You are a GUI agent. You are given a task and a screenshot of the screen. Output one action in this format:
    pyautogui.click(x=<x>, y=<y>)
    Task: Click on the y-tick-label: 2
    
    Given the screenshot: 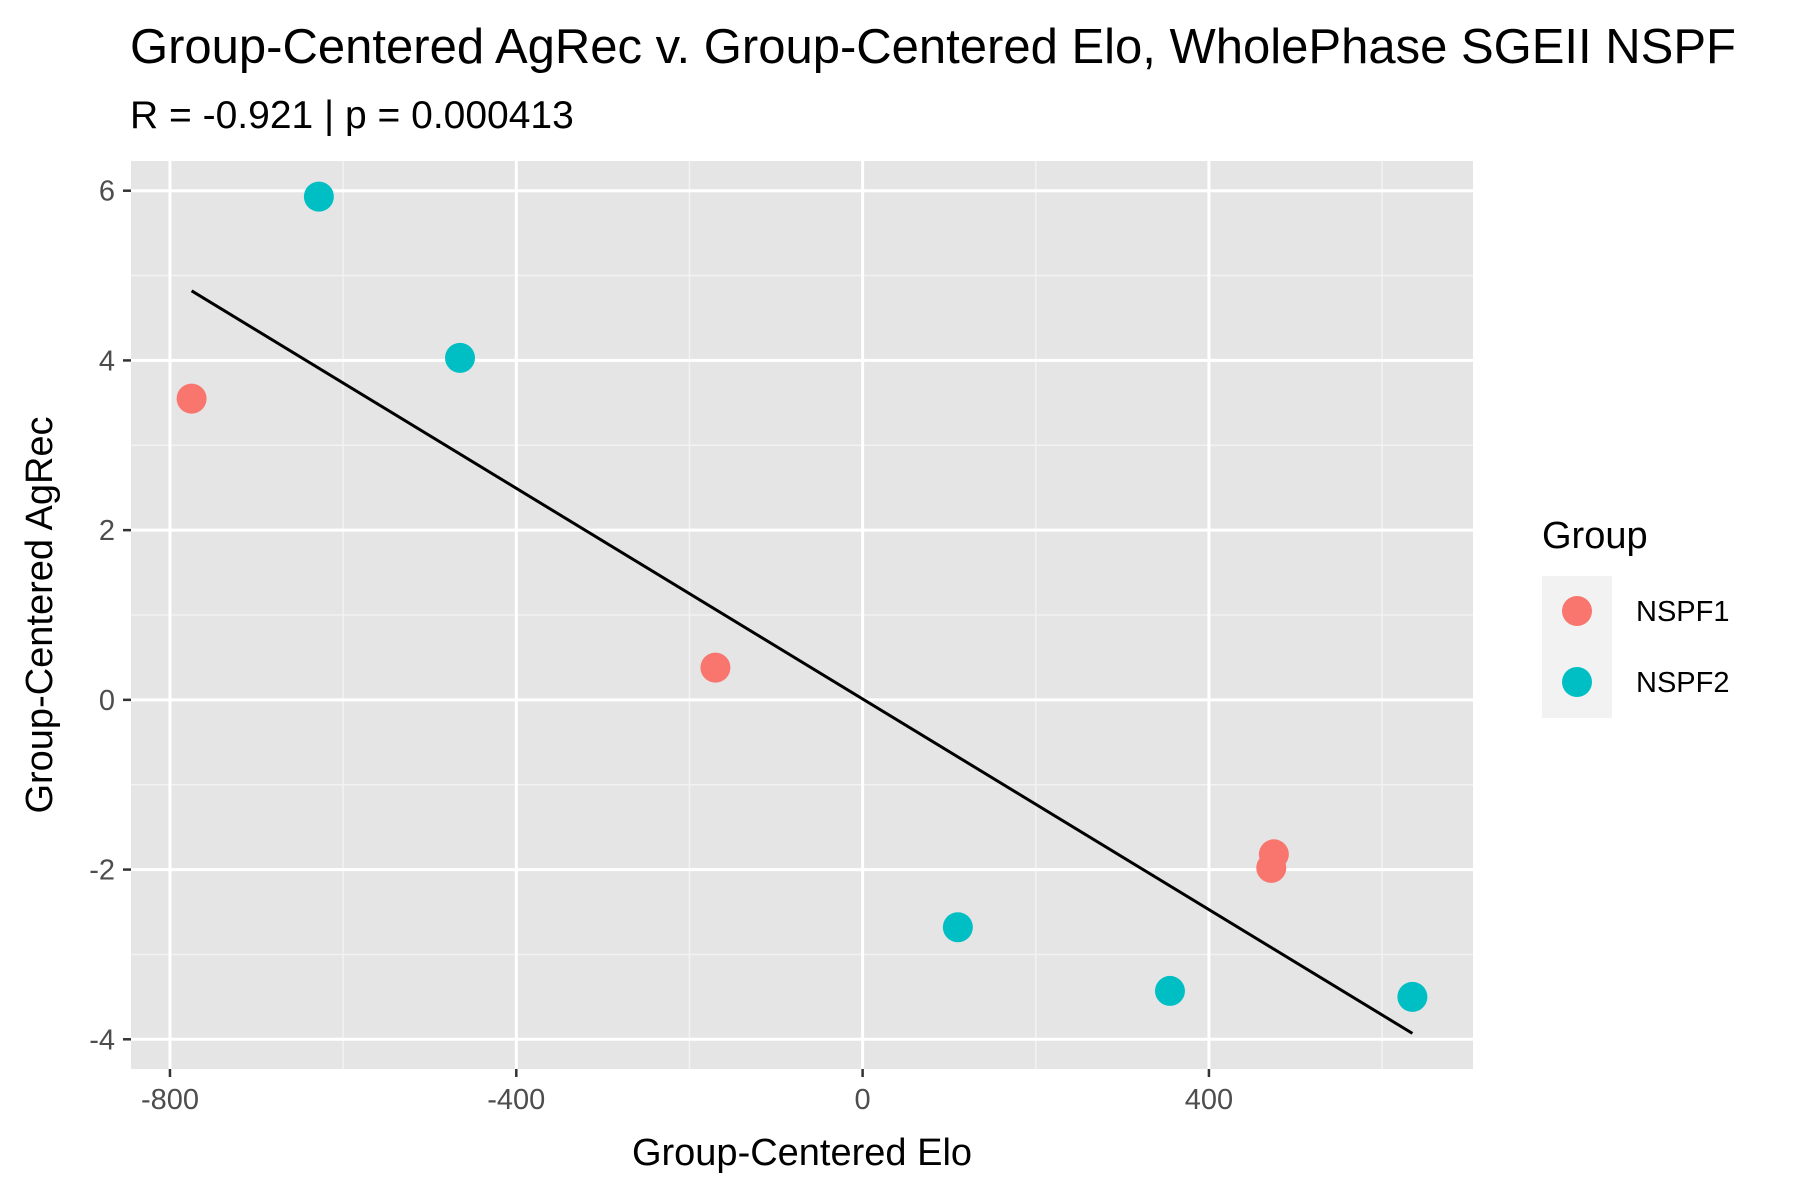 What is the action you would take?
    pyautogui.click(x=107, y=531)
    